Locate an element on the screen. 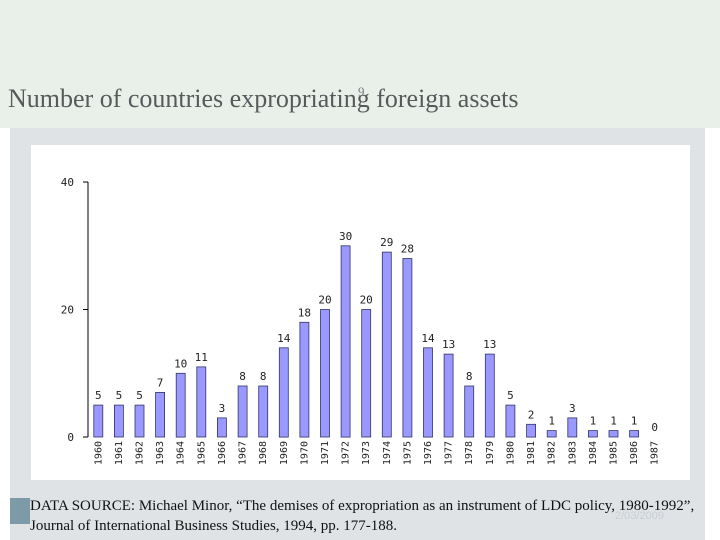  data-label: 10 is located at coordinates (180, 363).